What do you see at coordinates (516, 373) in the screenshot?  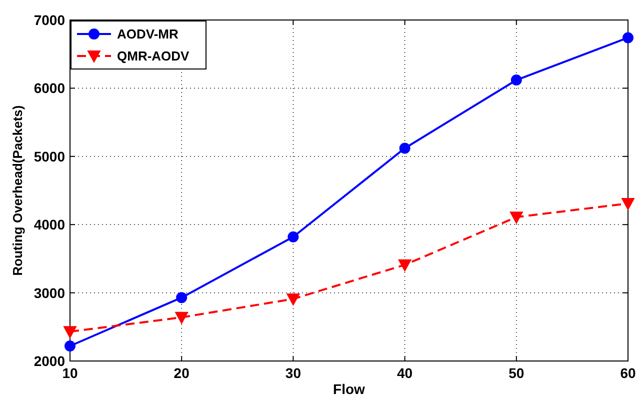 I see `x-tick-label: 50` at bounding box center [516, 373].